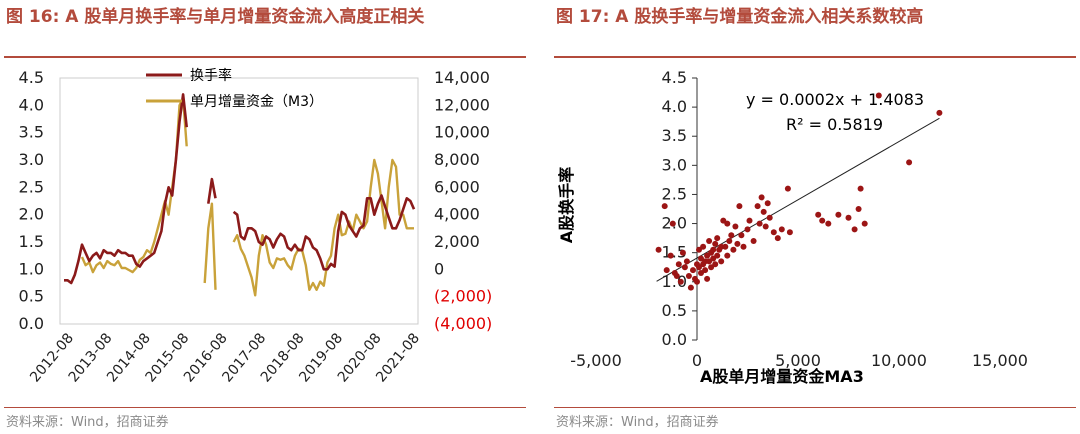  I want to click on y-tick-label: 3.5, so click(674, 135).